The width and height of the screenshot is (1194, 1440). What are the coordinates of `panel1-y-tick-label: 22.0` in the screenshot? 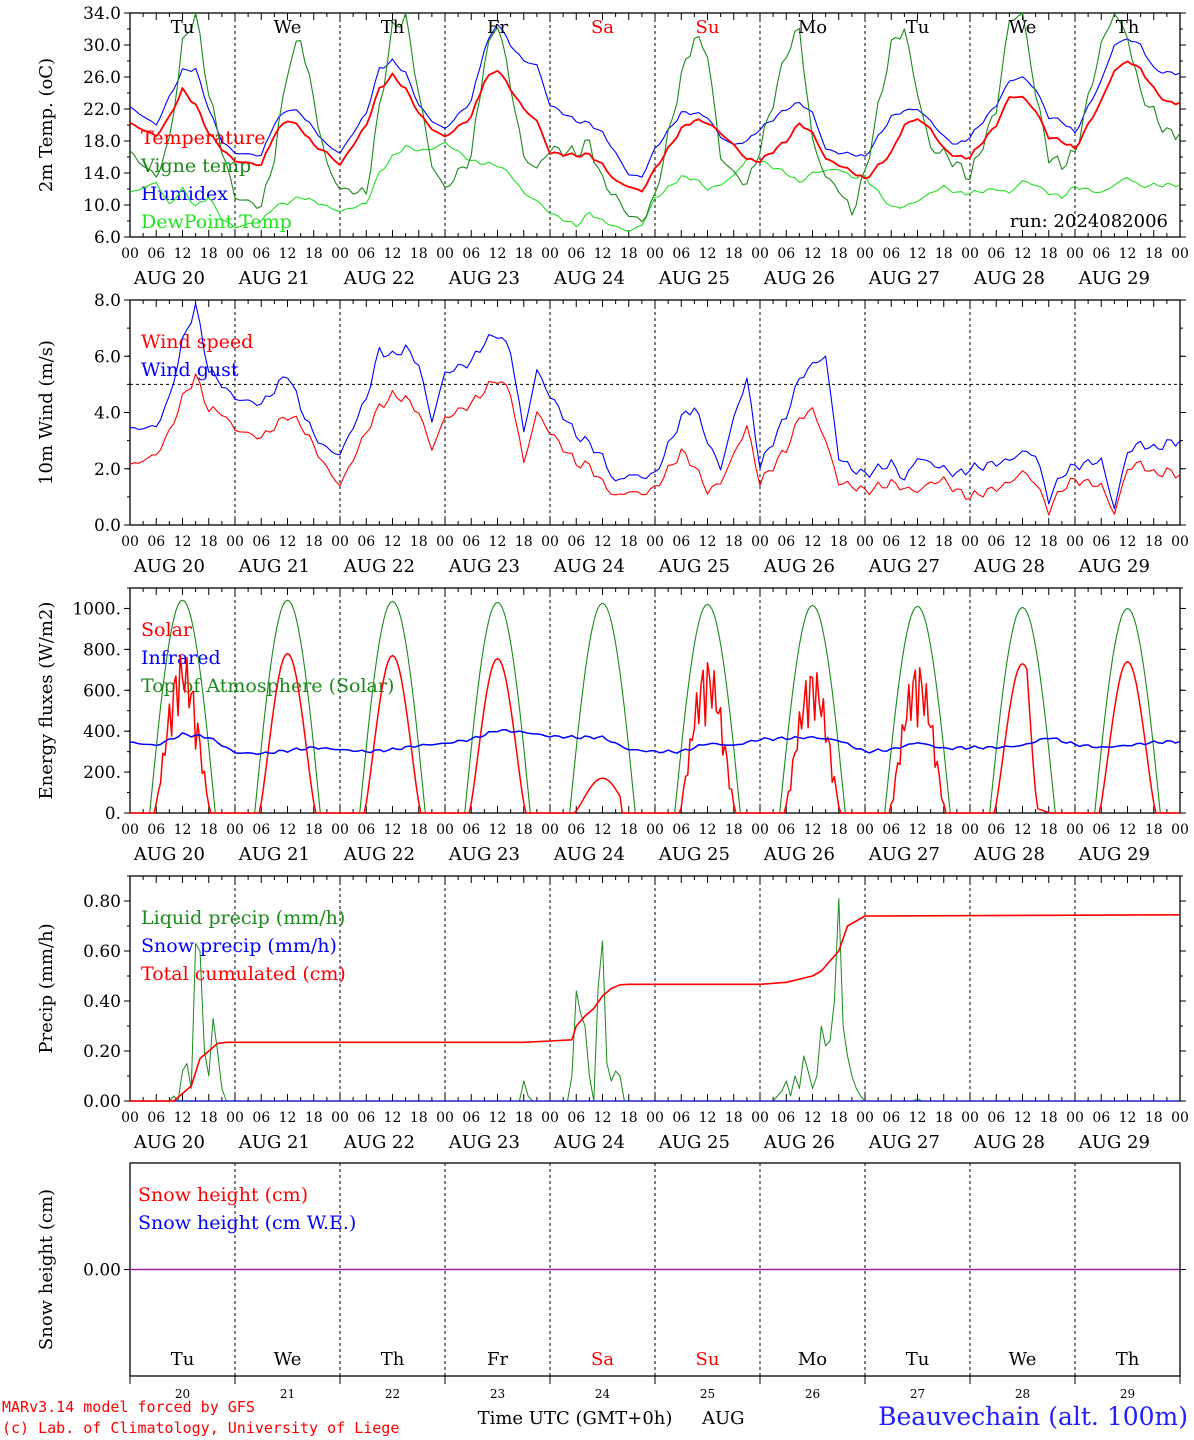 It's located at (102, 110).